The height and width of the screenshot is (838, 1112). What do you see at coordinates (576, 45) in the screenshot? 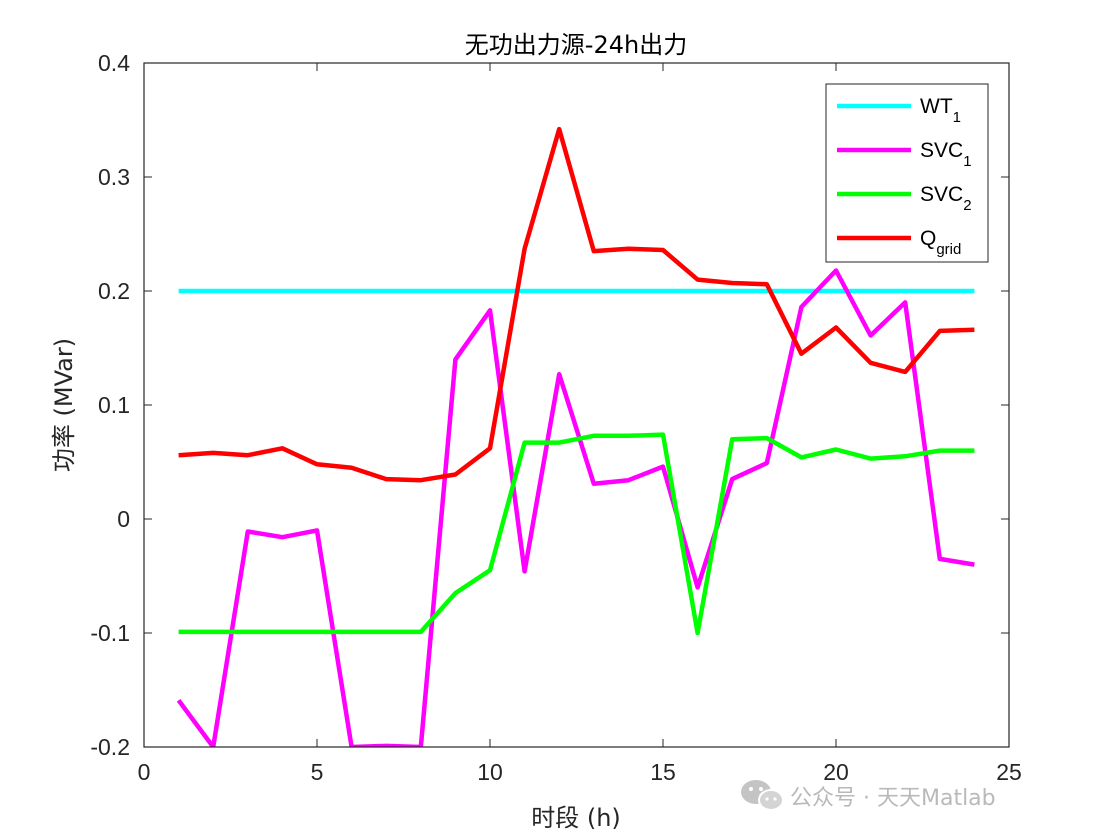
I see `chart-title: 无功出力源-24h出力` at bounding box center [576, 45].